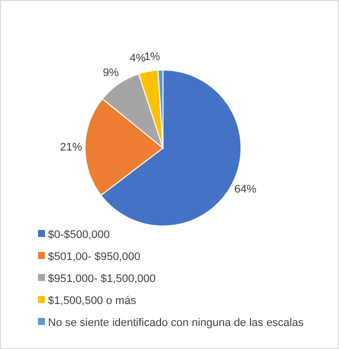 The image size is (339, 349). I want to click on data-label: 21%, so click(71, 147).